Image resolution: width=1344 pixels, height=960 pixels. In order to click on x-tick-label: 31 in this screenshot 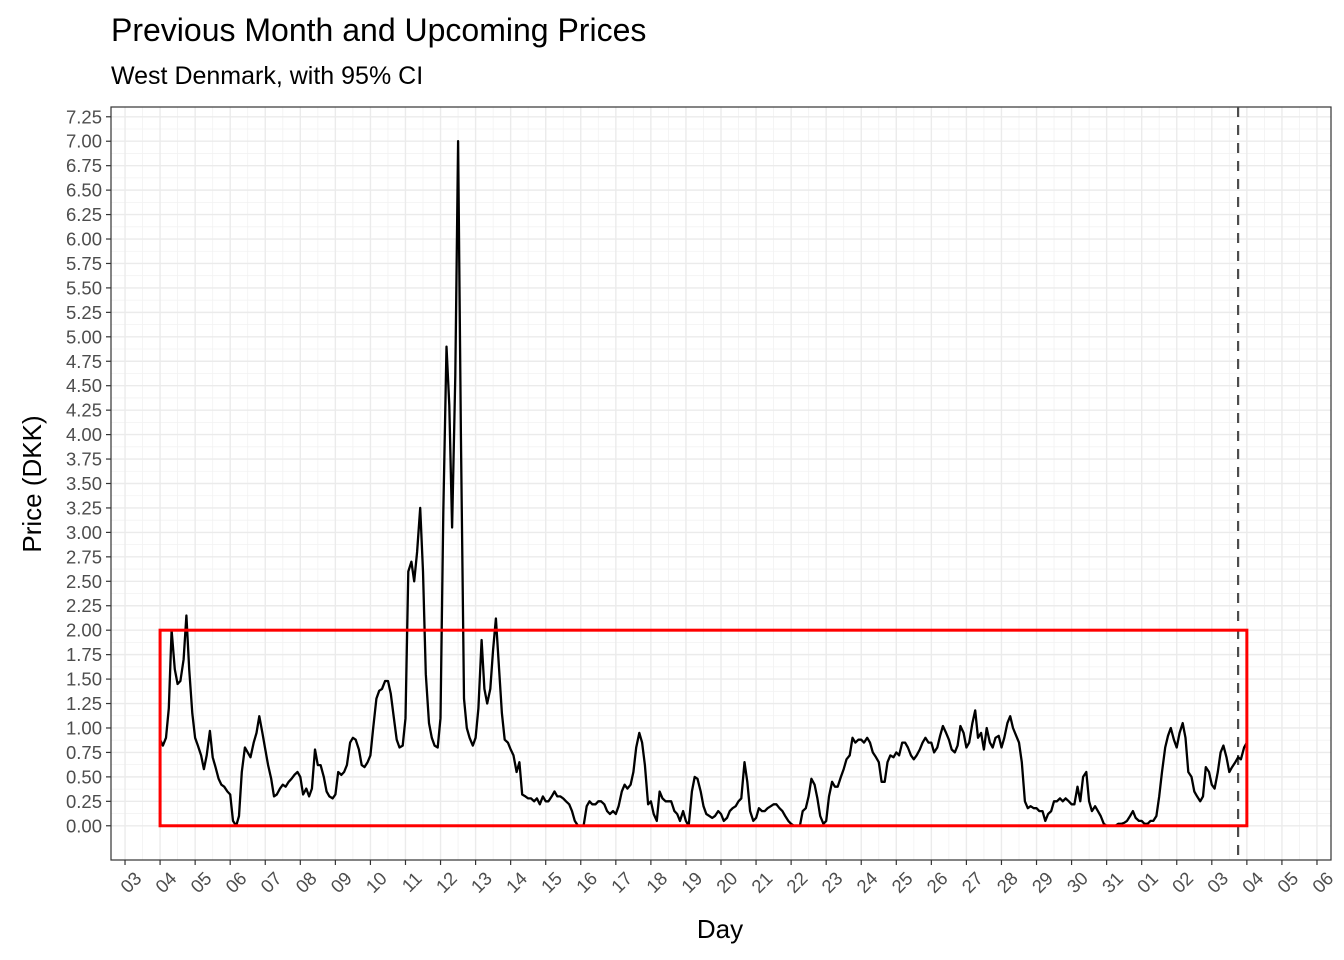, I will do `click(1112, 882)`.